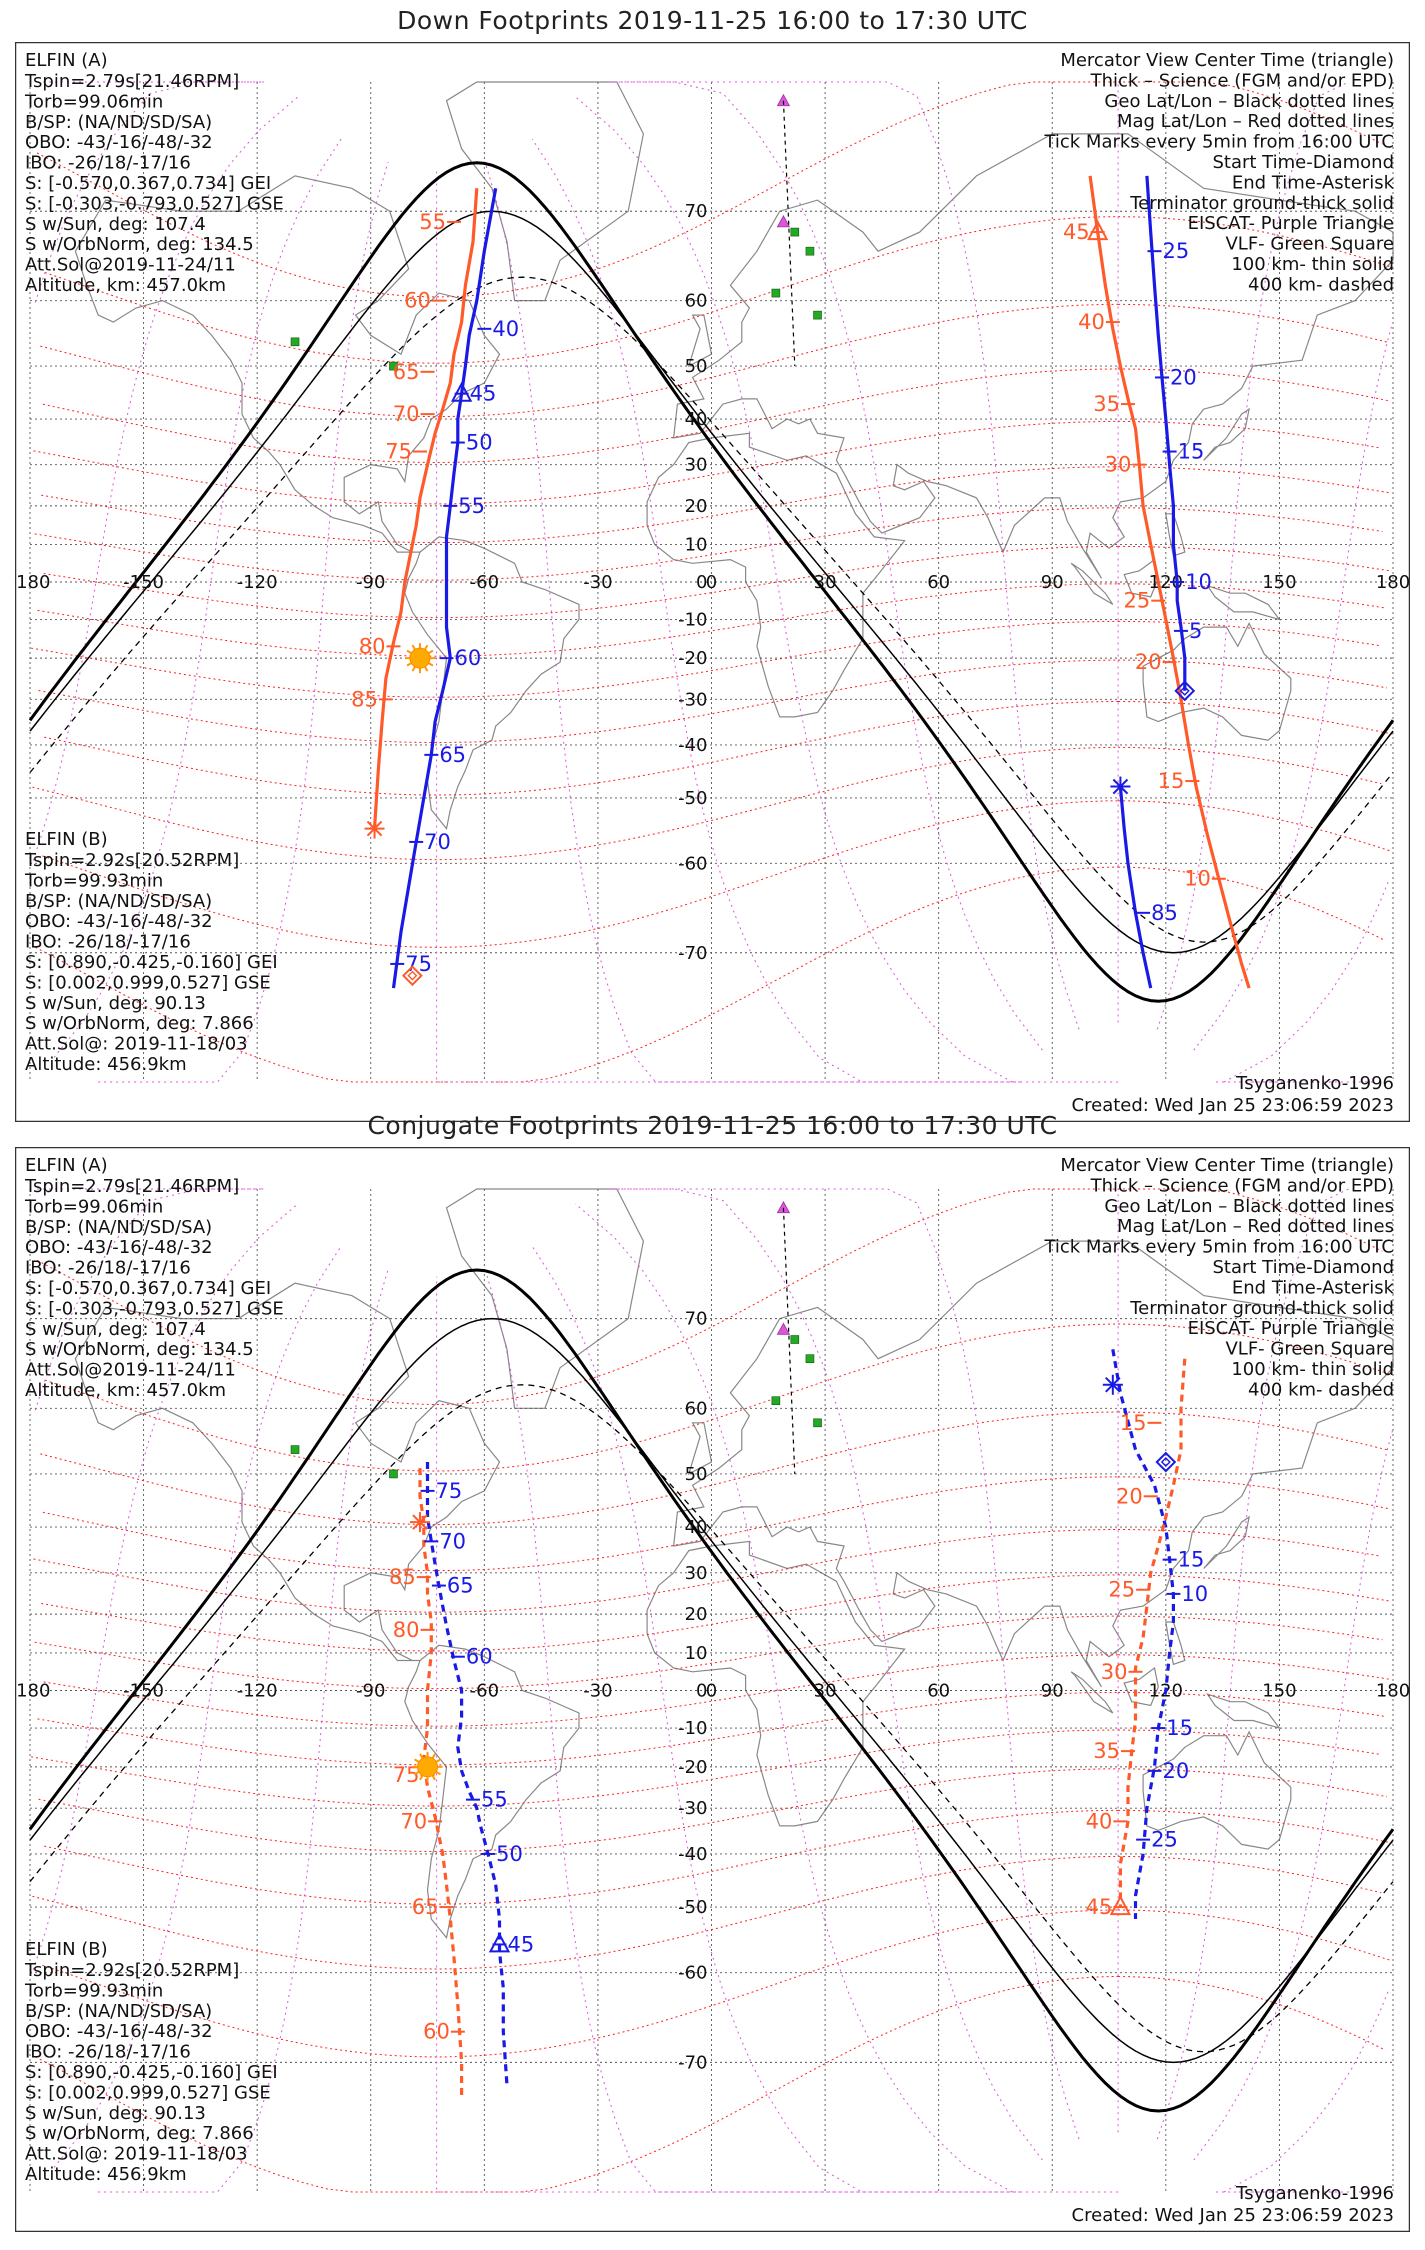  I want to click on lat-tick: 20, so click(696, 1614).